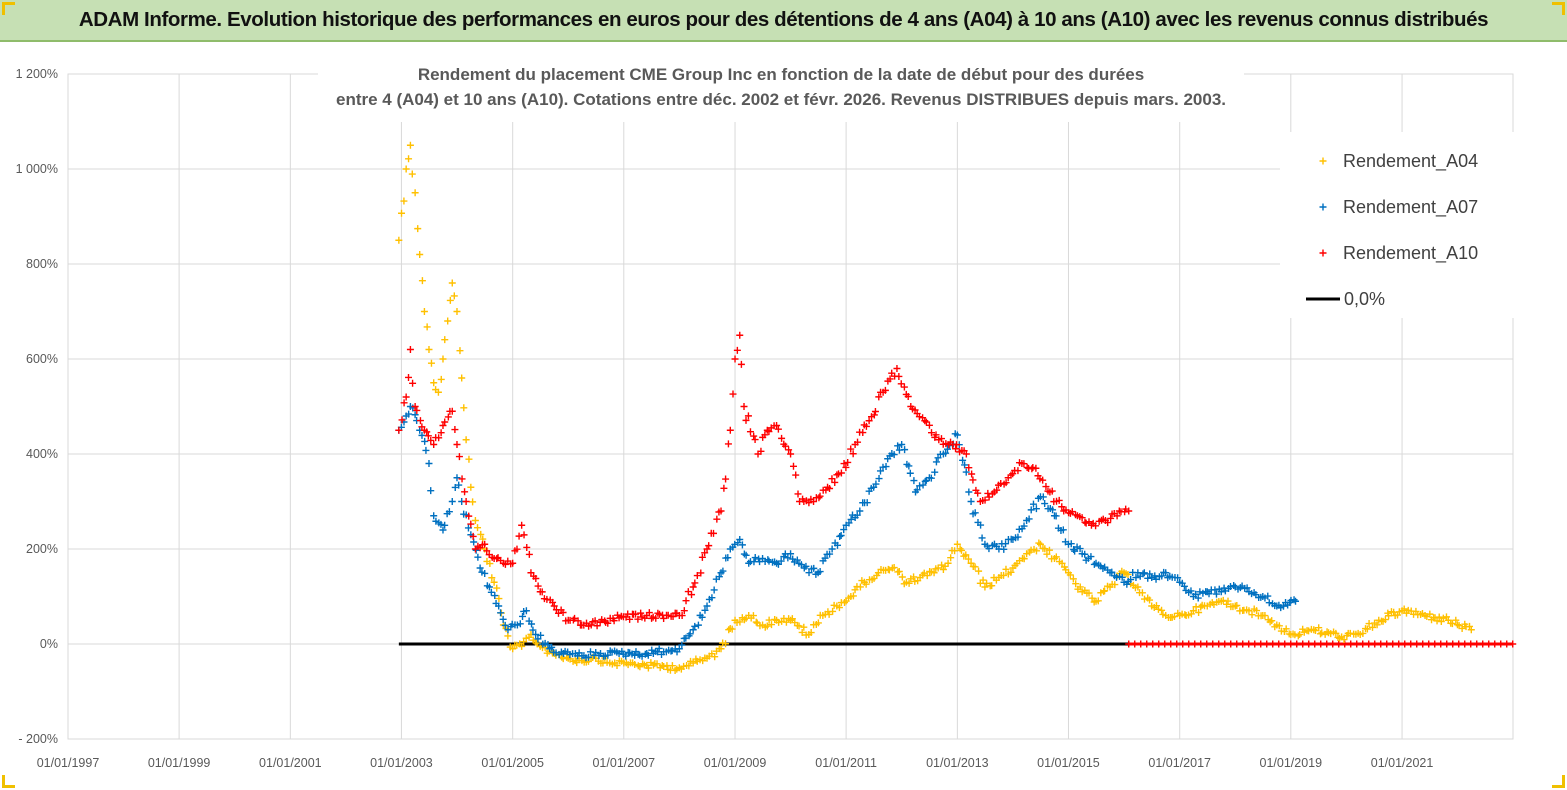  I want to click on legend-item: Rendement_A04, so click(1398, 161).